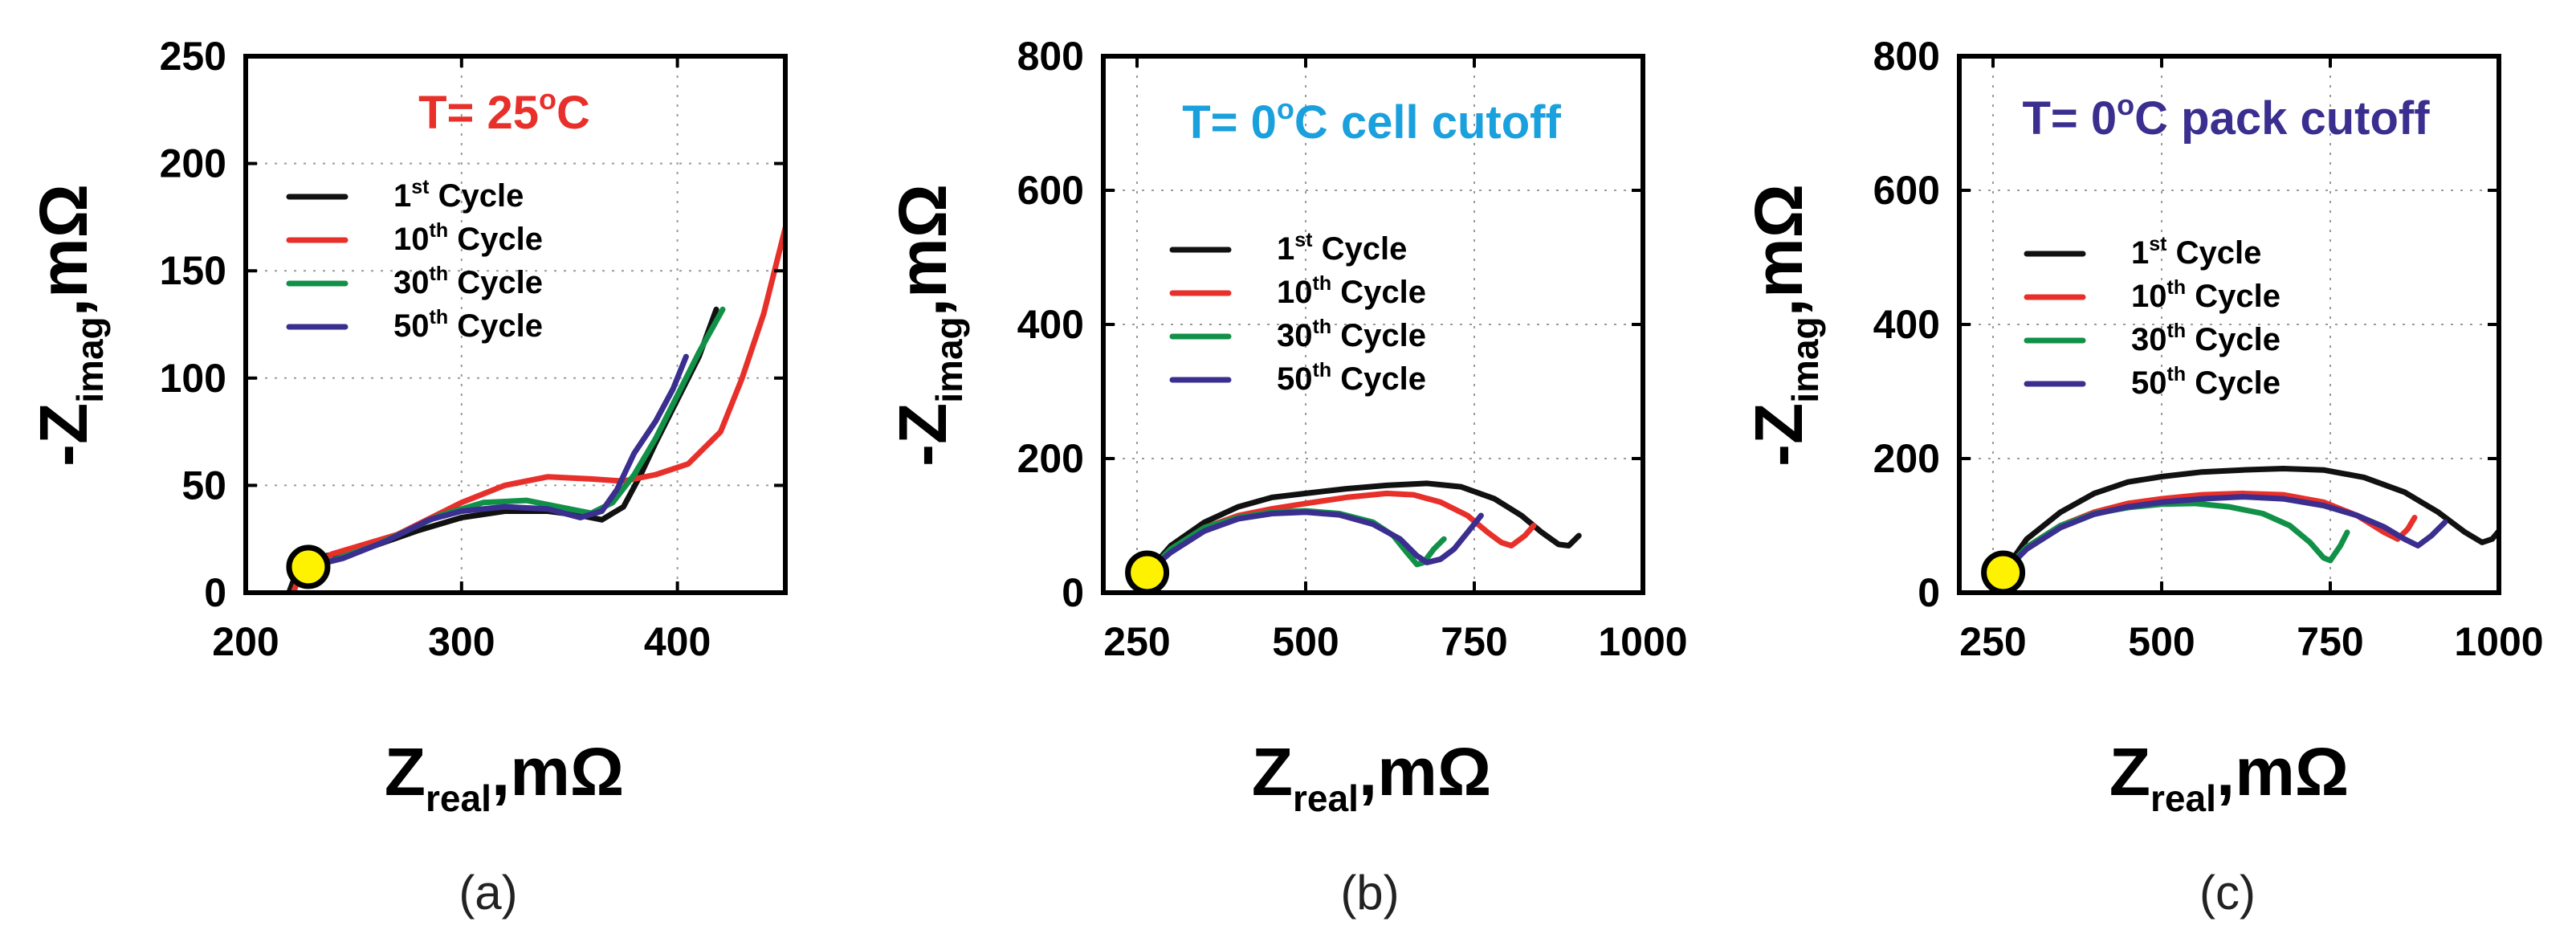 This screenshot has width=2576, height=938. What do you see at coordinates (478, 113) in the screenshot?
I see `title-a-main: T= 25` at bounding box center [478, 113].